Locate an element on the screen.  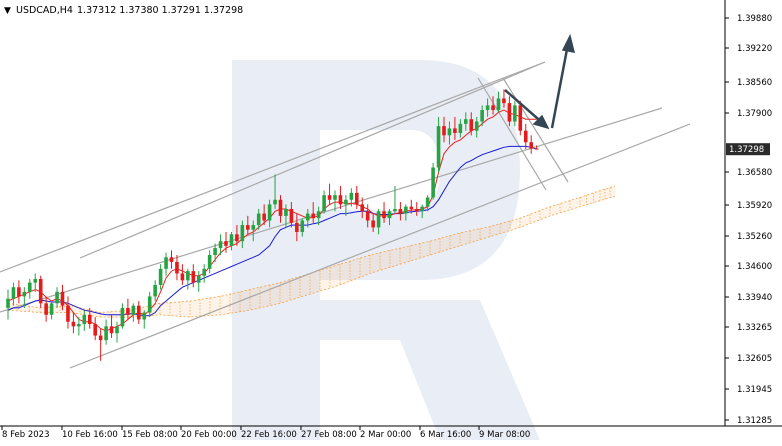
price-tick-label: 1.32605 is located at coordinates (754, 359).